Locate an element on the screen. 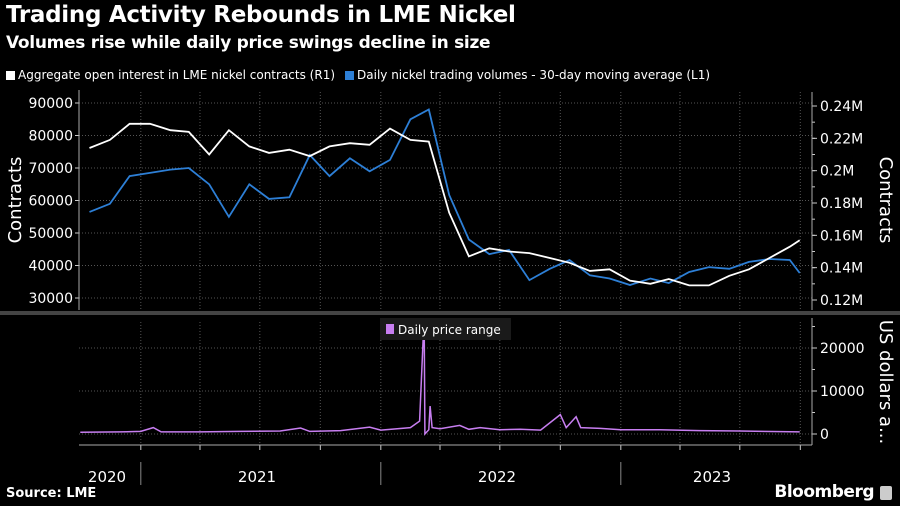 Image resolution: width=900 pixels, height=506 pixels. y-tick-label-right: 10000 is located at coordinates (842, 392).